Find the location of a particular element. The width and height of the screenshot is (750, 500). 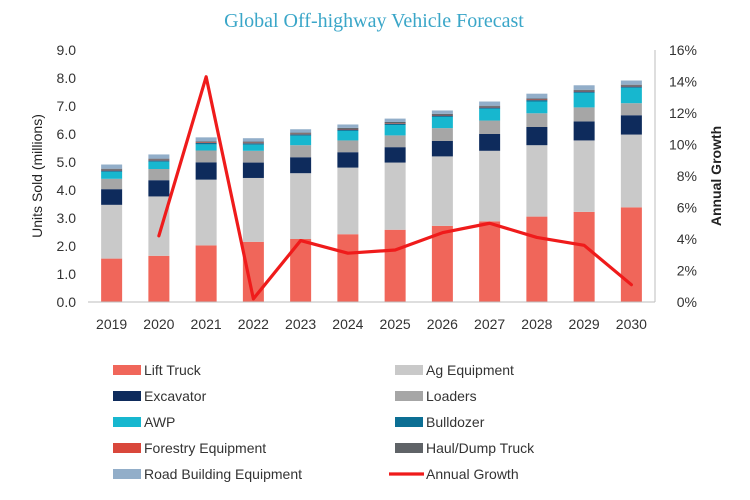

y-tick-label: 5.0 is located at coordinates (67, 162).